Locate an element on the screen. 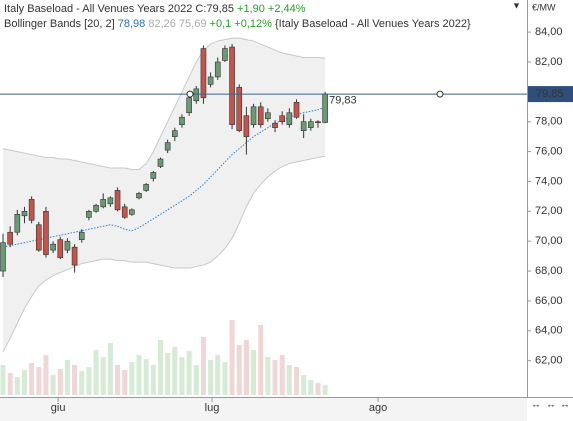 This screenshot has height=421, width=573. y-tick-label: 72,00 is located at coordinates (549, 211).